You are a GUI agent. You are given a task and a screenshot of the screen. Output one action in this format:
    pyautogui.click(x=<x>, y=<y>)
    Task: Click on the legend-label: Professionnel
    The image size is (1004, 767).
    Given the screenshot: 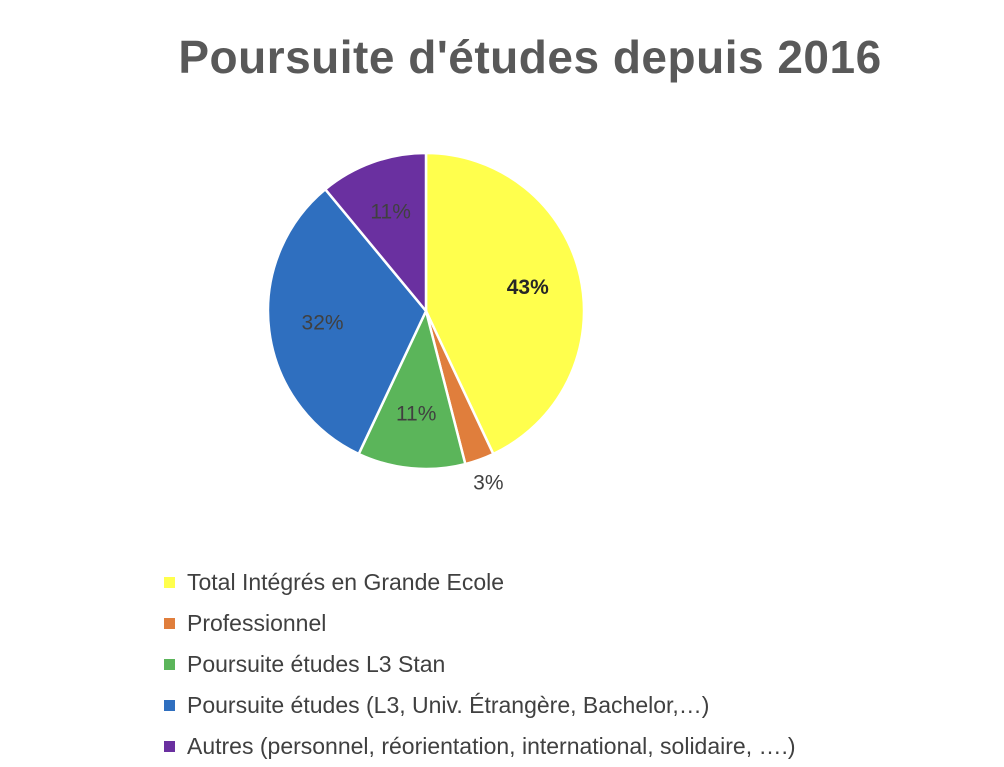 What is the action you would take?
    pyautogui.click(x=257, y=623)
    